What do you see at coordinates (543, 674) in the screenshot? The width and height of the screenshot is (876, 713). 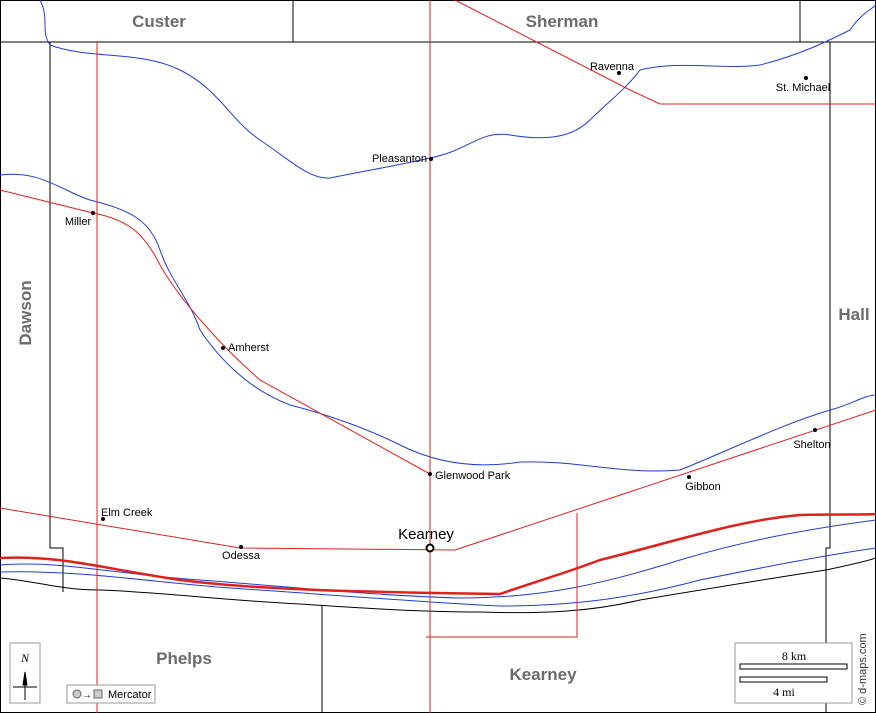 I see `county-label: Kearney` at bounding box center [543, 674].